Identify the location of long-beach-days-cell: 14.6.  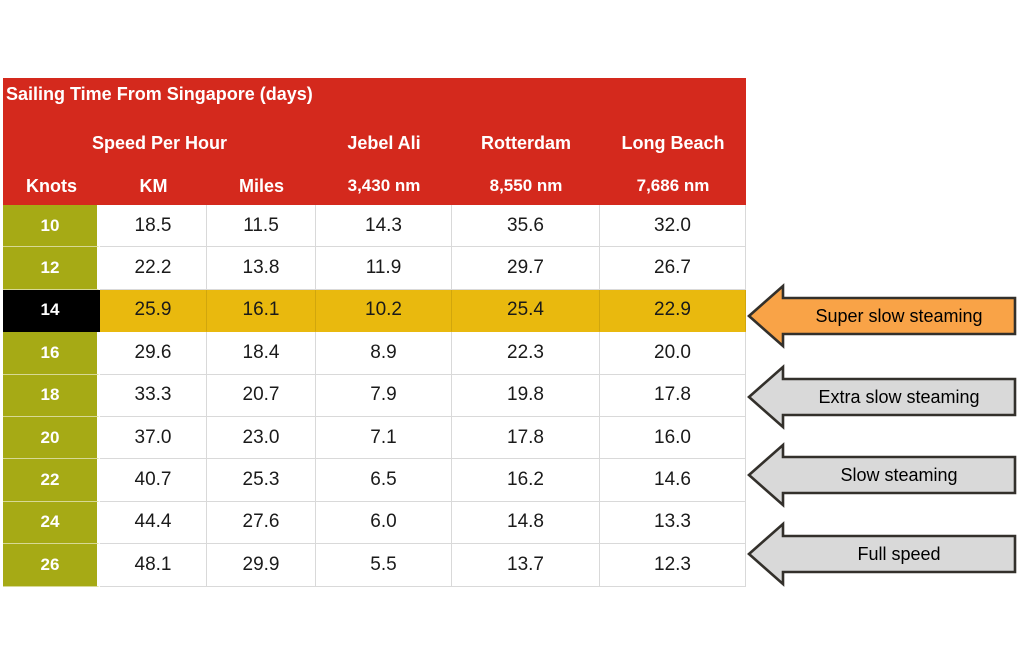
(673, 480).